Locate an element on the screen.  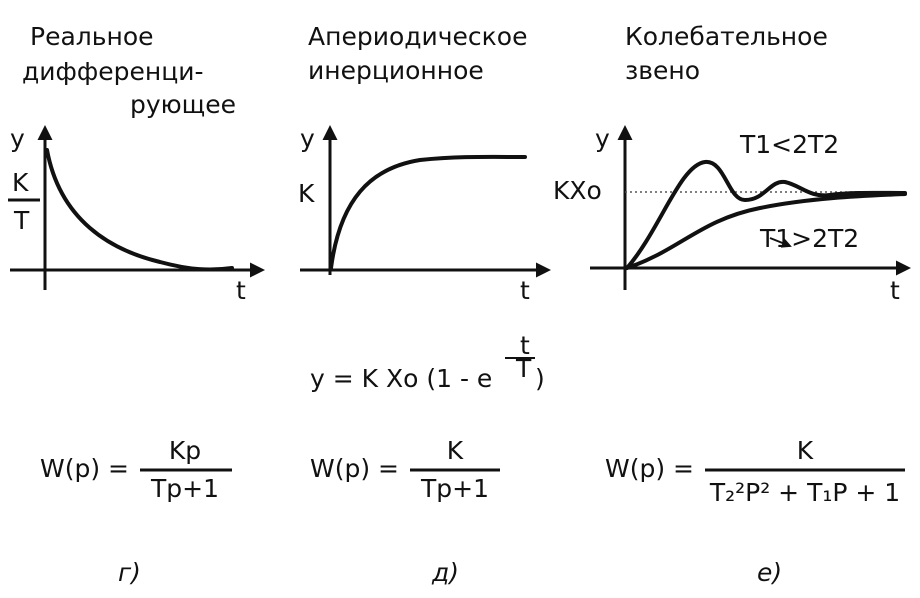
panel-label: г) is located at coordinates (129, 572).